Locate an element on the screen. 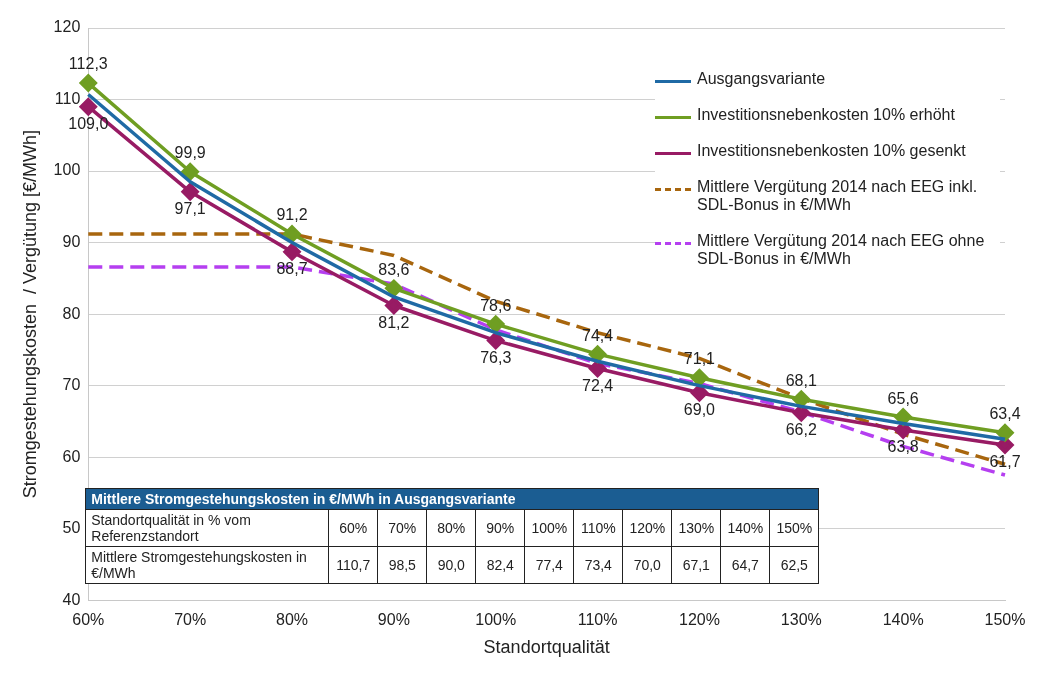  legend-label: Investitionsnebenkosten 10% erhöht is located at coordinates (826, 115).